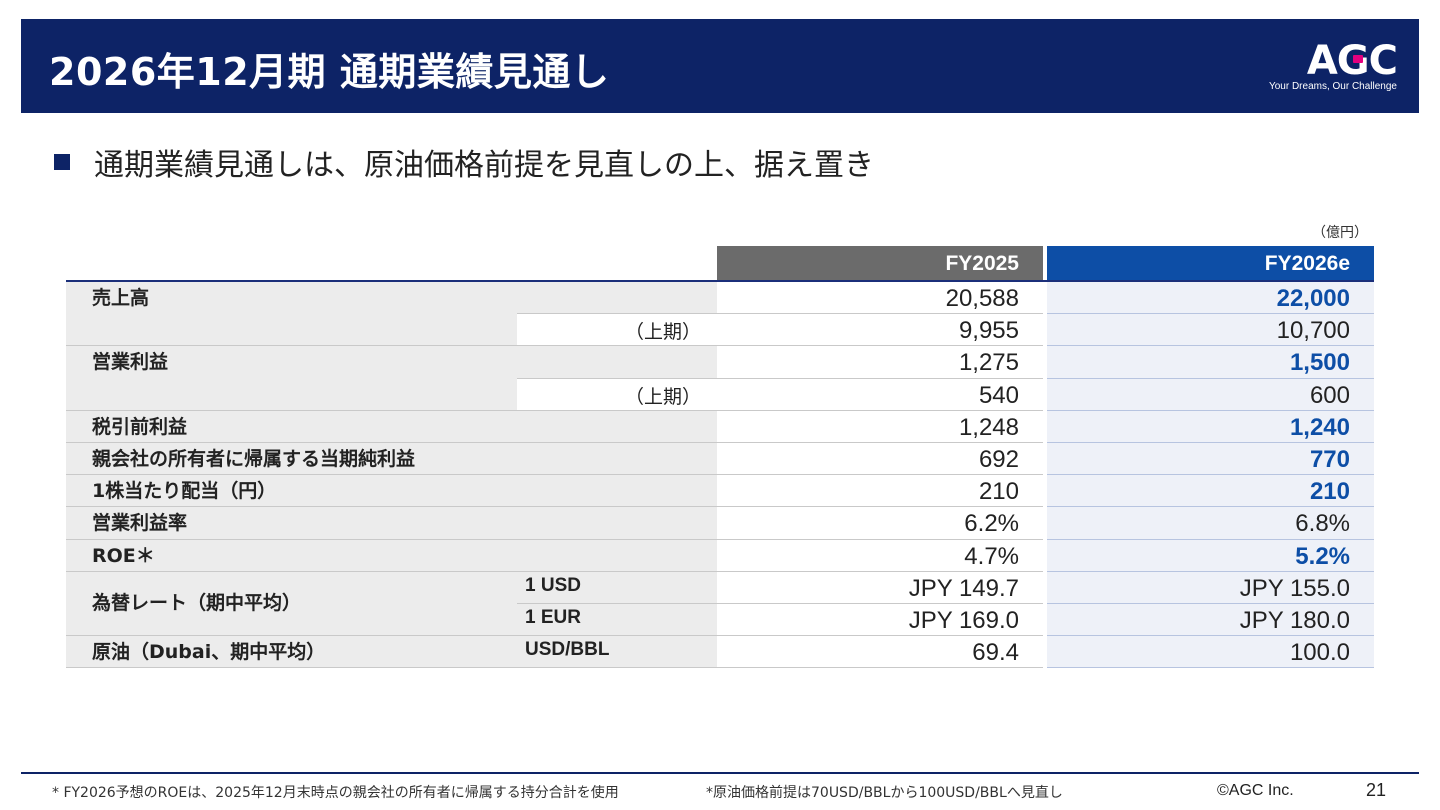 The height and width of the screenshot is (810, 1440). What do you see at coordinates (1210, 587) in the screenshot?
I see `cell-fy2026e: JPY 155.0` at bounding box center [1210, 587].